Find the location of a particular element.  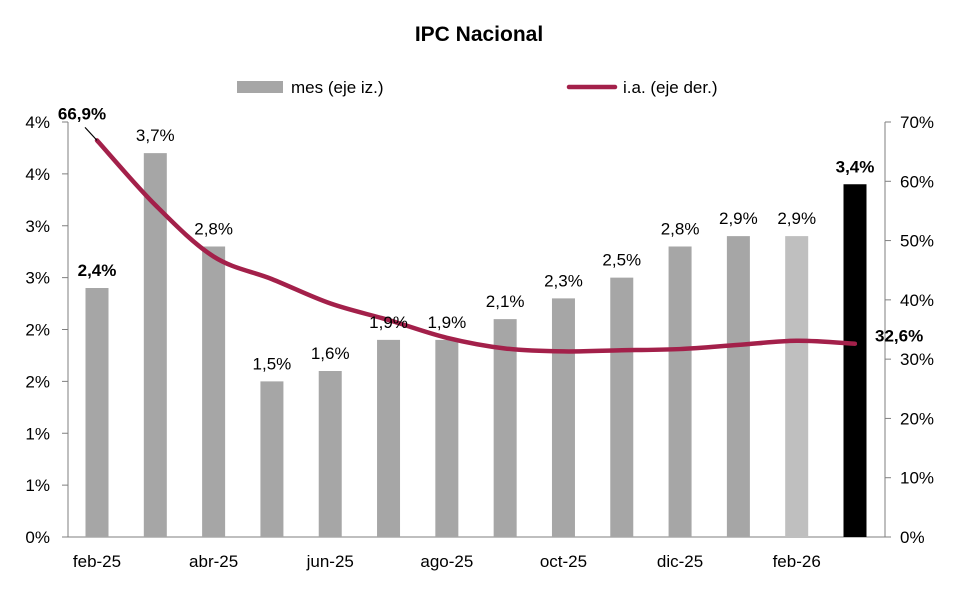

ia-label-last: 32,6% is located at coordinates (899, 336).